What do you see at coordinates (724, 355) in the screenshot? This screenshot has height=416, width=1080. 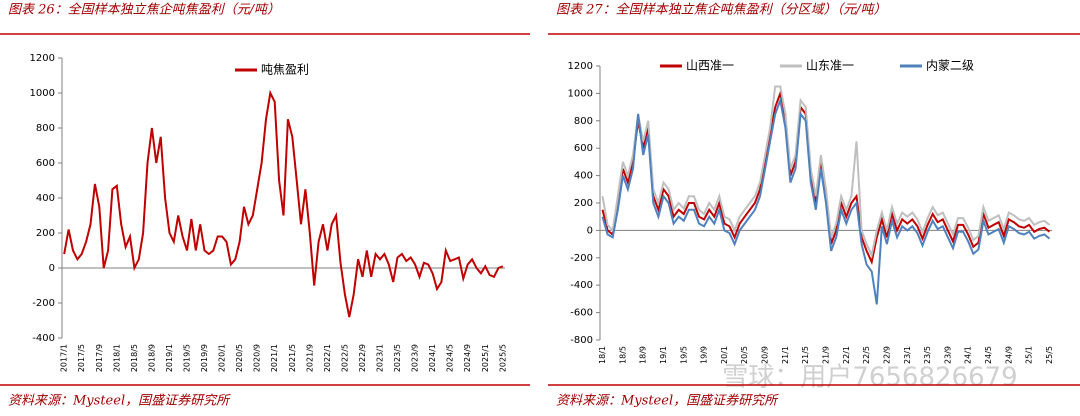 I see `x-tick-label: 20/1` at bounding box center [724, 355].